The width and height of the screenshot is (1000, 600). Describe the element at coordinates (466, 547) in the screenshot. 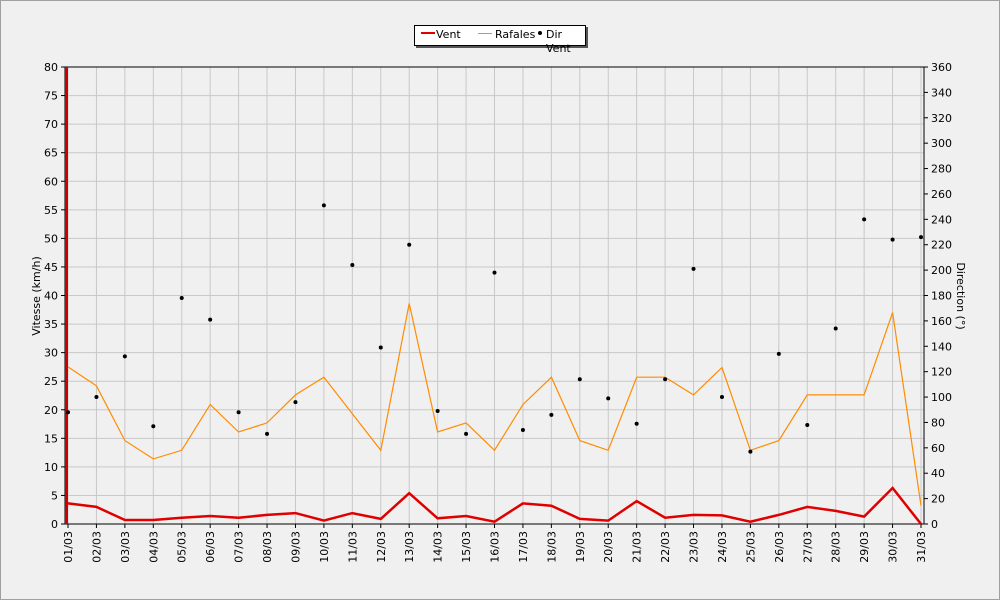

I see `x-tick-label: 15/03` at that location.